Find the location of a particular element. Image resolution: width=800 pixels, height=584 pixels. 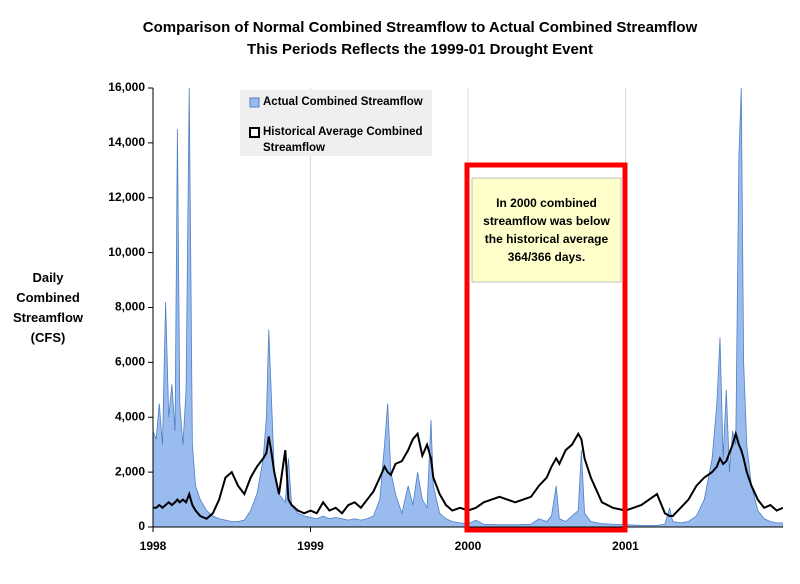

legend-label: Actual Combined Streamflow is located at coordinates (343, 102).